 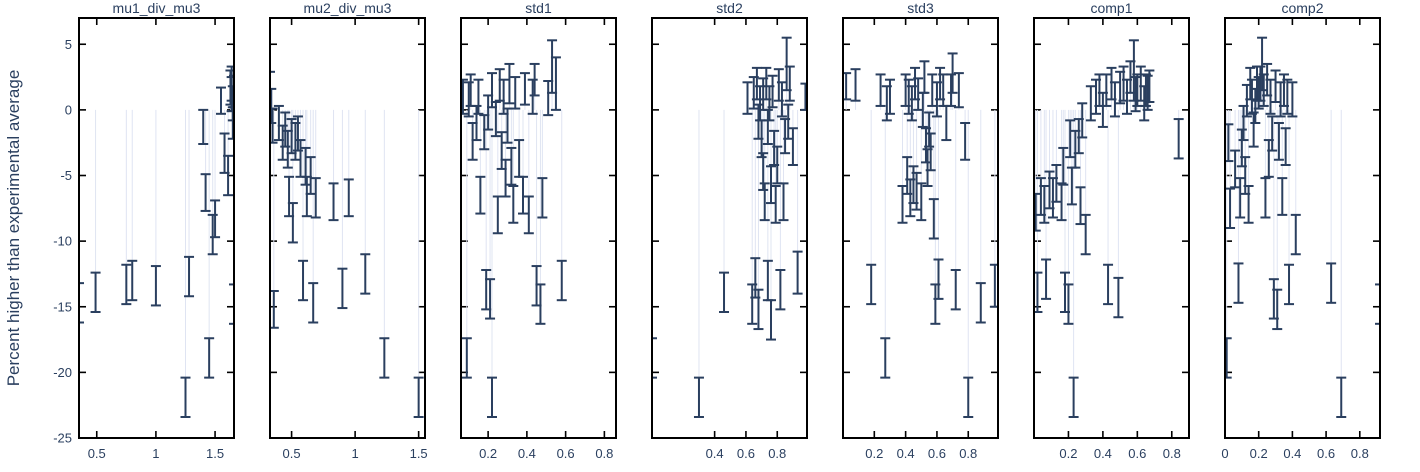 I want to click on y-tick-label: -20, so click(x=62, y=372).